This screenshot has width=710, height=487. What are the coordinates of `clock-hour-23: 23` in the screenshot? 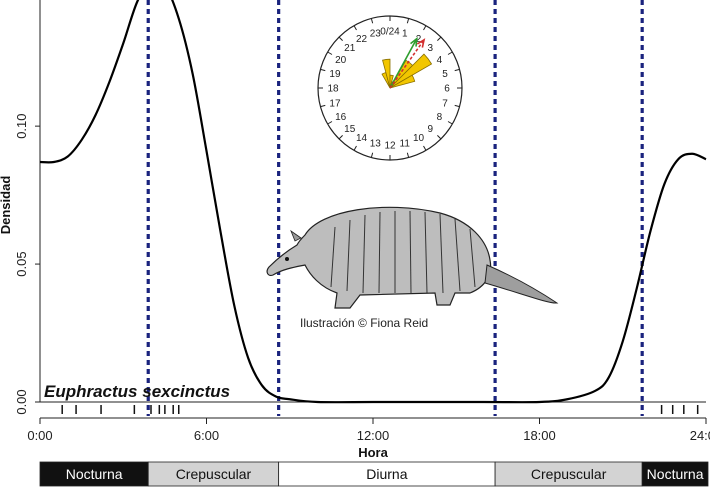 It's located at (376, 33).